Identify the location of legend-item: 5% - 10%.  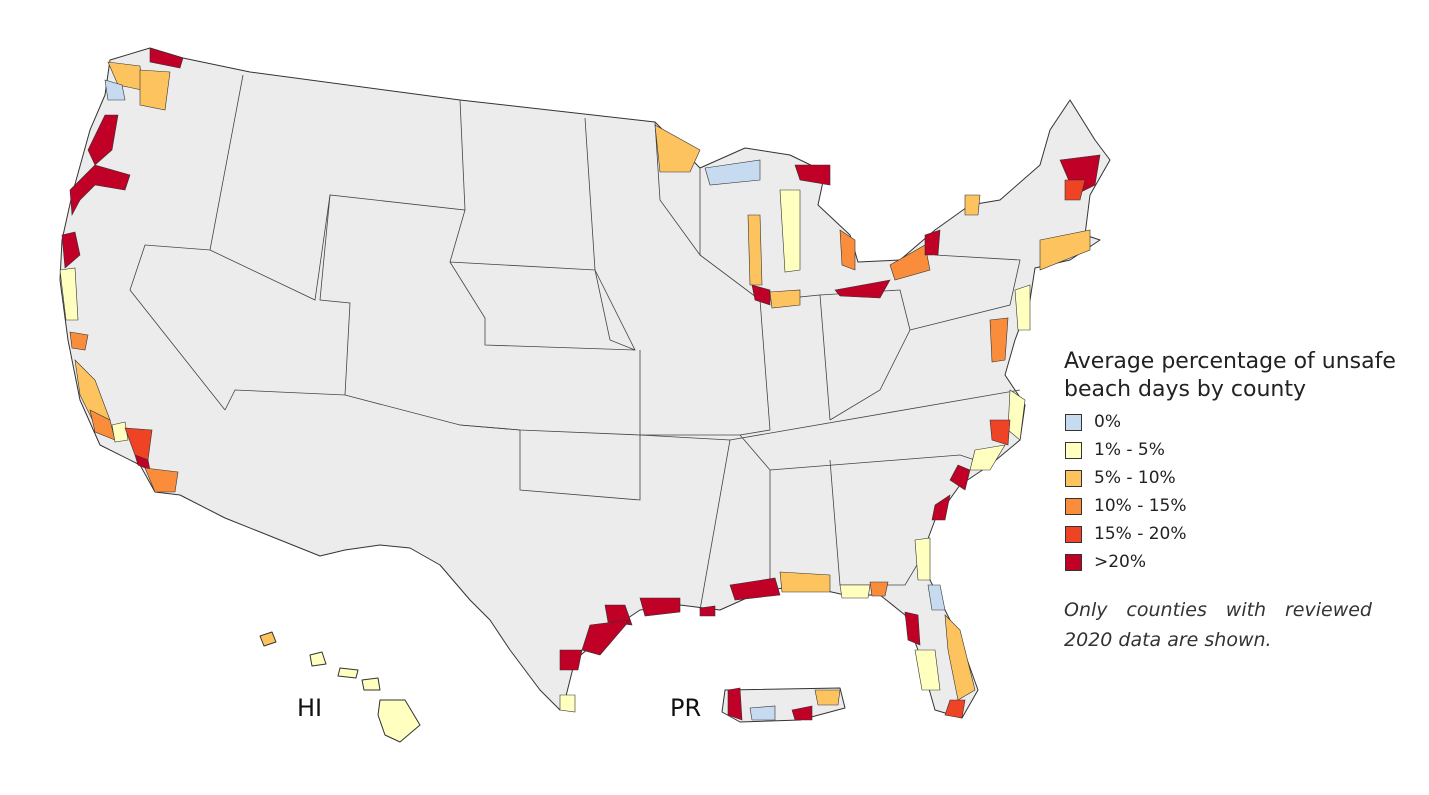
(1126, 478).